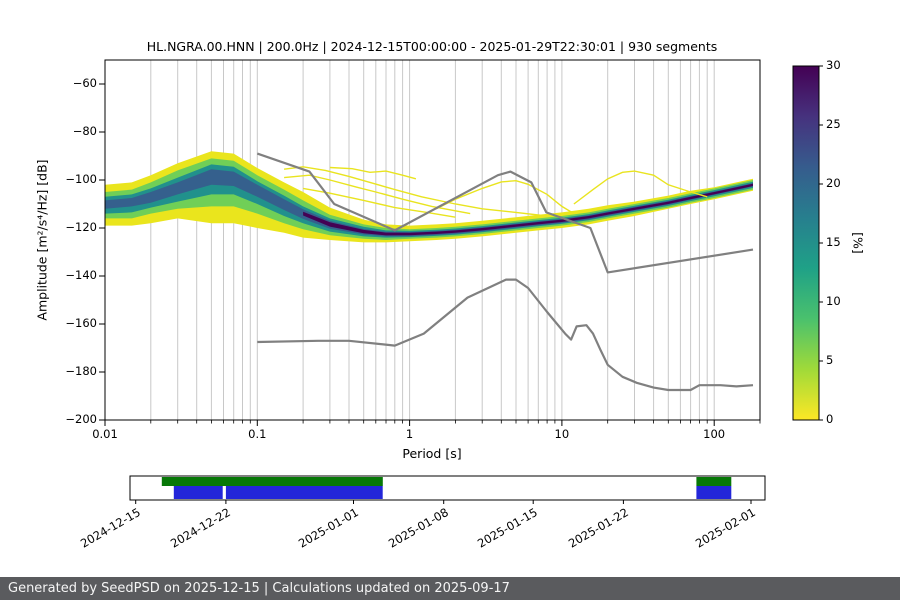 The image size is (900, 600). I want to click on y-tick-label: −140, so click(81, 275).